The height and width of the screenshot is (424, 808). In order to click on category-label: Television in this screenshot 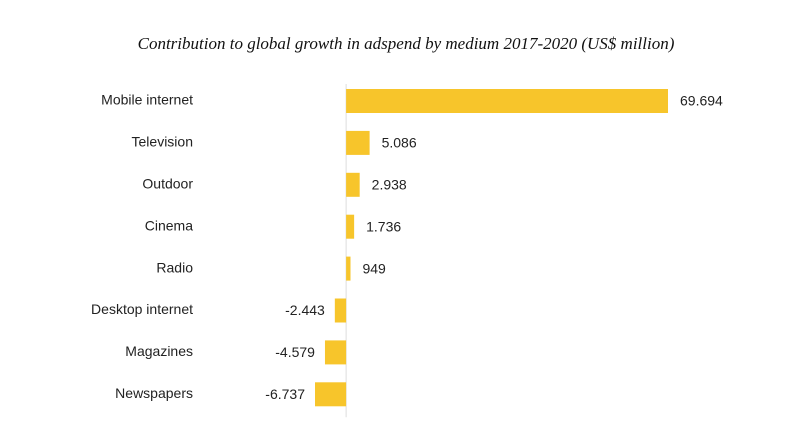, I will do `click(162, 142)`.